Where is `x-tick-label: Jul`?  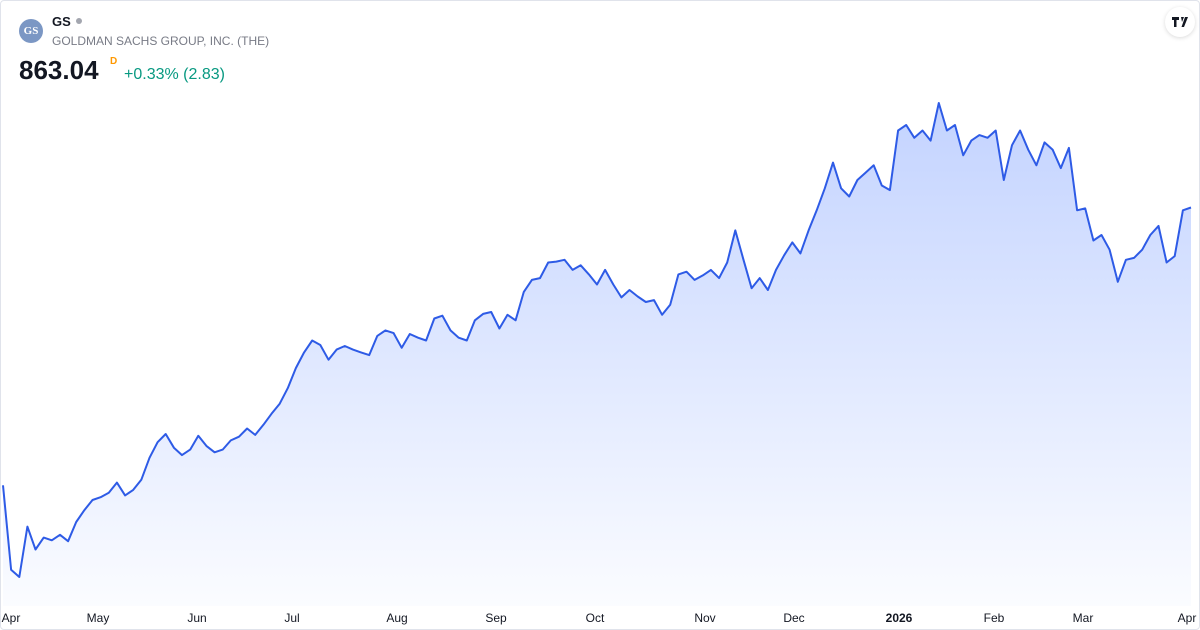
x-tick-label: Jul is located at coordinates (291, 618).